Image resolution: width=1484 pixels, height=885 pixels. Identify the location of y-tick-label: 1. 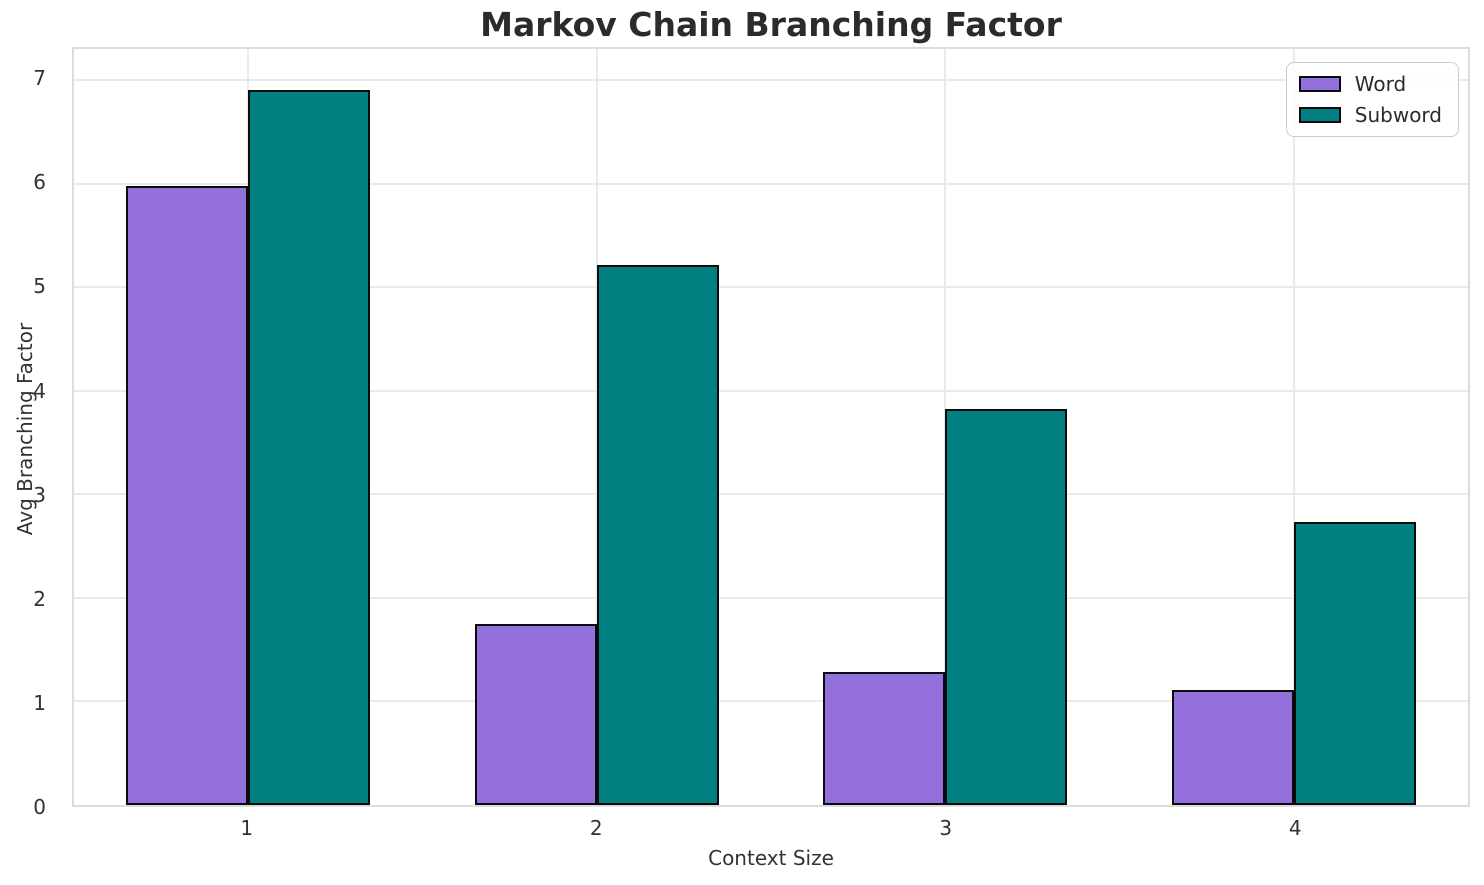
(39, 702).